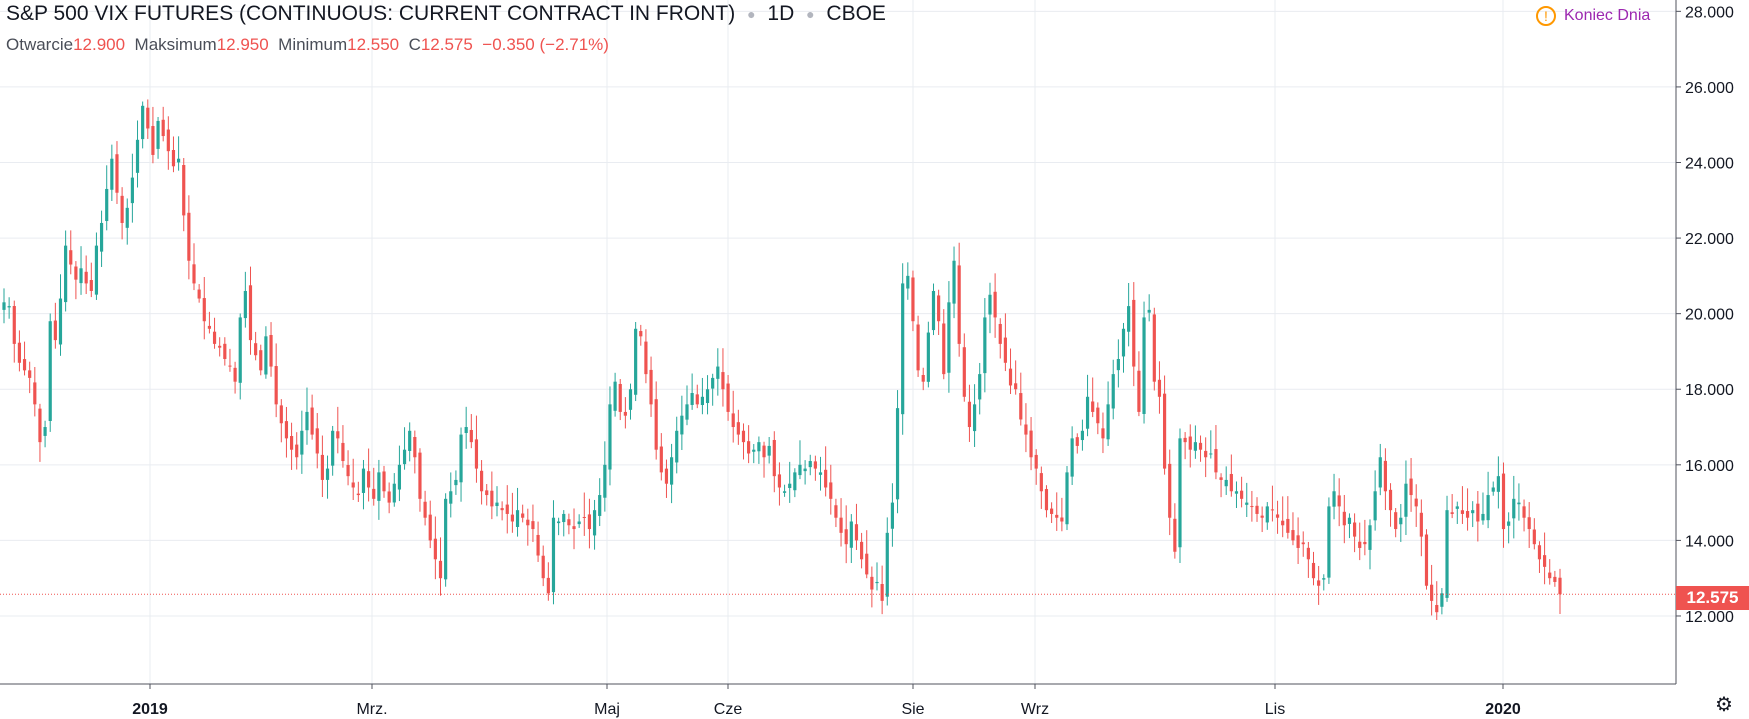  I want to click on y-tick-label: 24.000, so click(1709, 163).